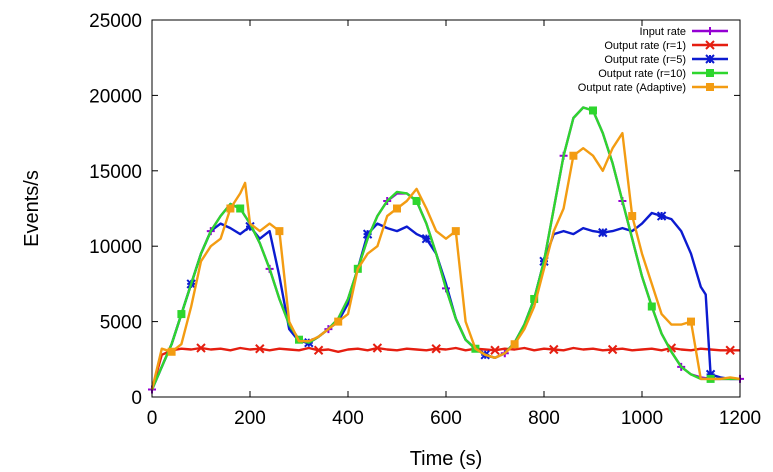 Image resolution: width=773 pixels, height=472 pixels. What do you see at coordinates (115, 21) in the screenshot?
I see `y-tick-label: 25000` at bounding box center [115, 21].